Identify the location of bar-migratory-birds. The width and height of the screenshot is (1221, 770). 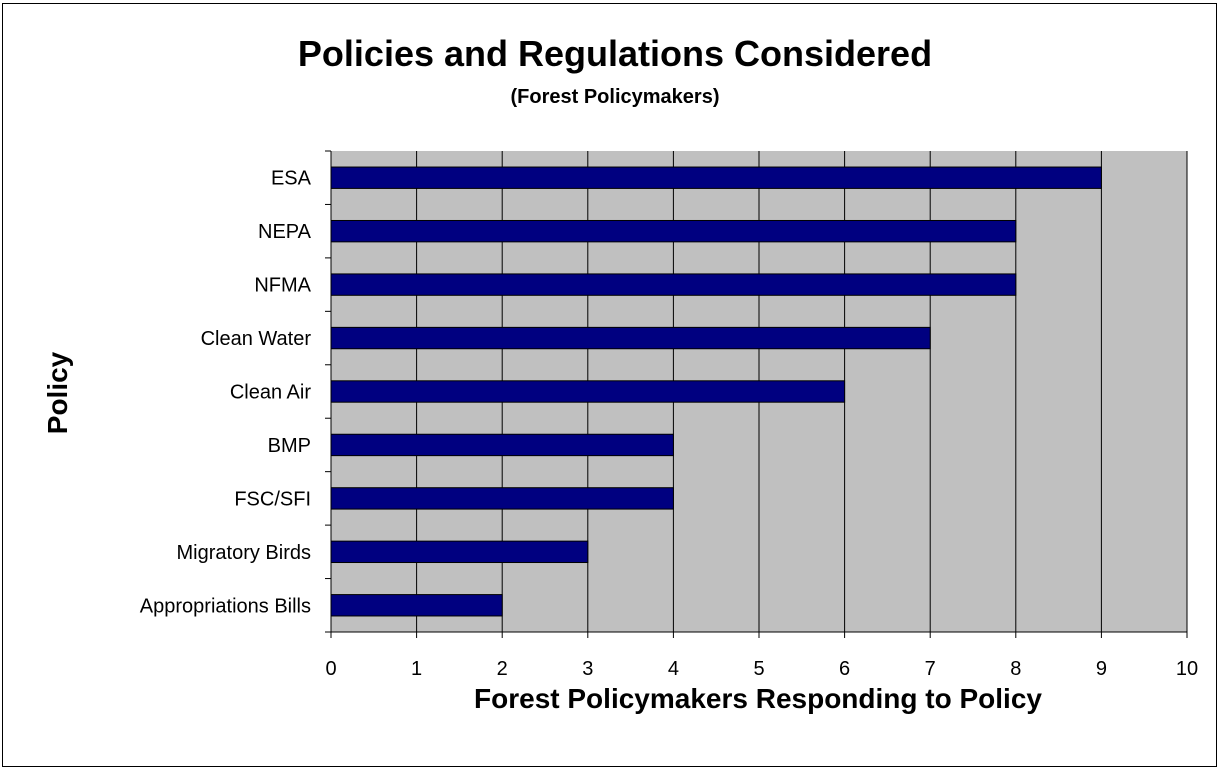
(459, 552).